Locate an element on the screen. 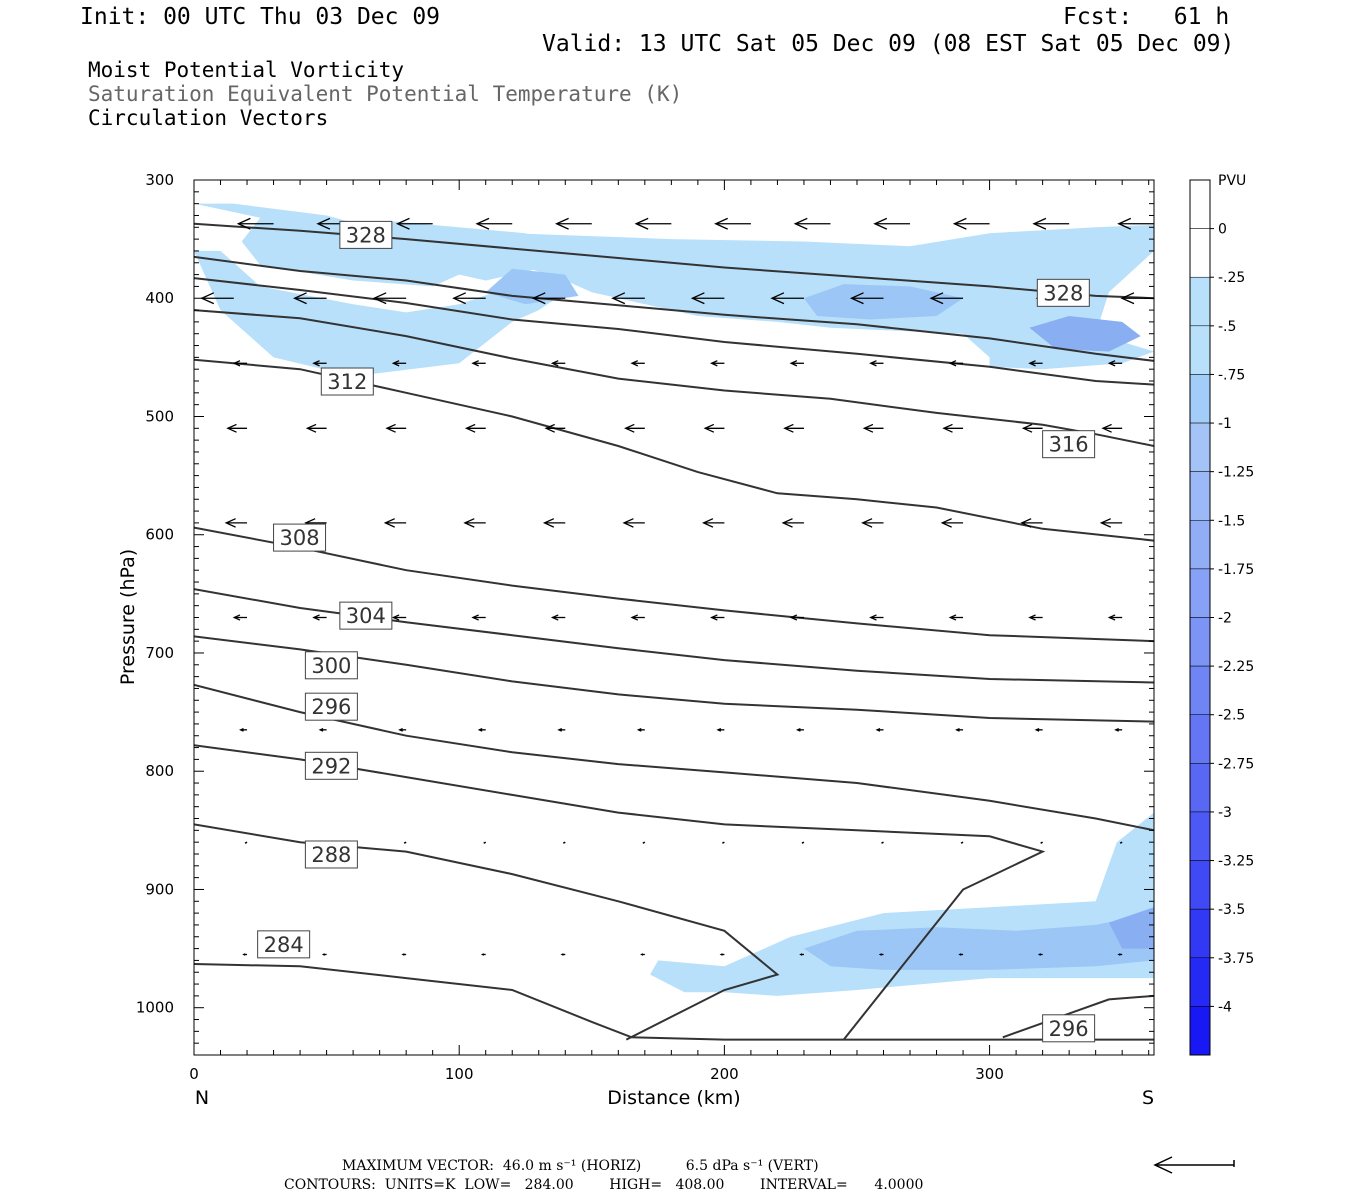 Image resolution: width=1350 pixels, height=1200 pixels. colorbar-label: 0 is located at coordinates (1222, 230).